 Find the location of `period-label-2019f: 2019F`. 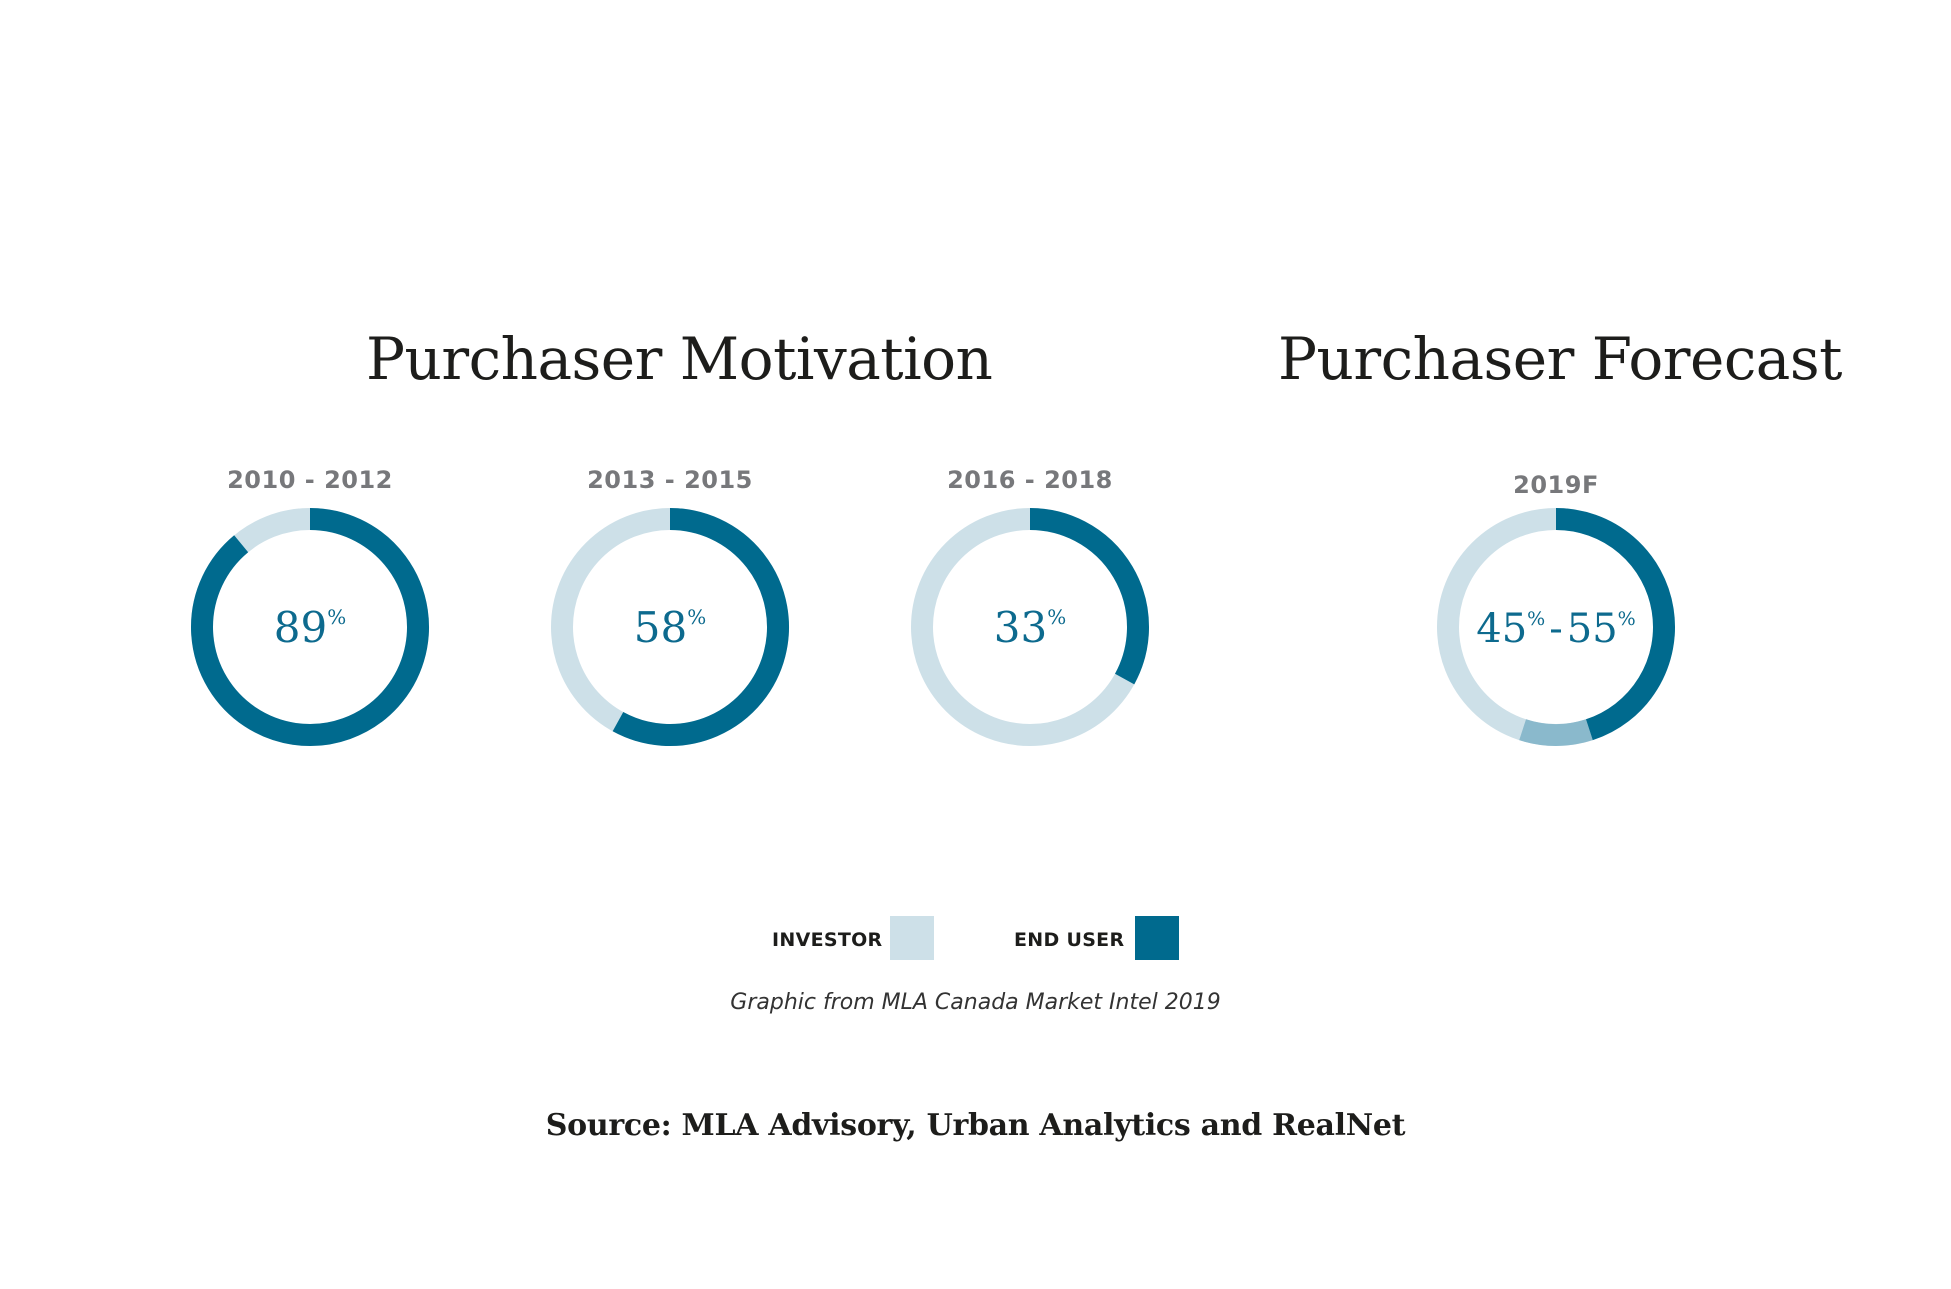

period-label-2019f: 2019F is located at coordinates (1556, 485).